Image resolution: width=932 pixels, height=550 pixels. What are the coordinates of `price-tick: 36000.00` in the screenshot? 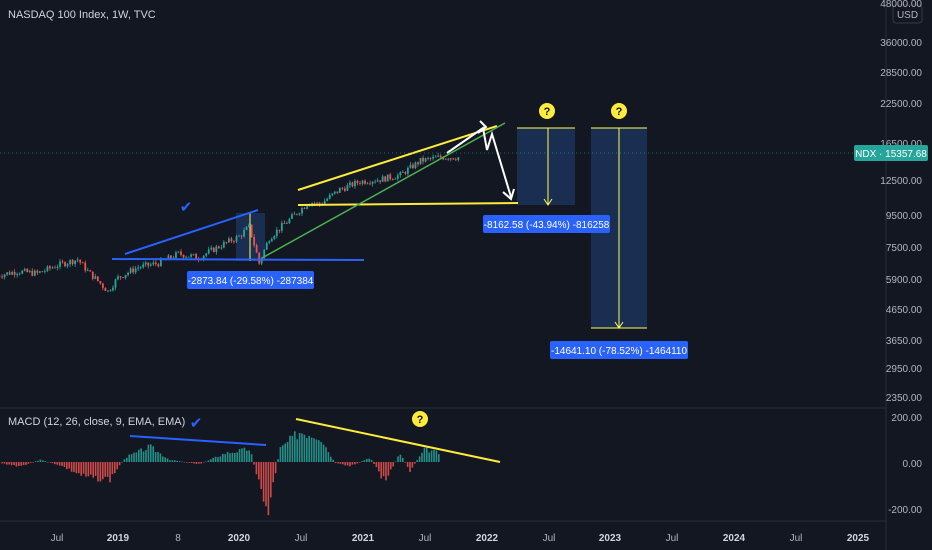 It's located at (901, 43).